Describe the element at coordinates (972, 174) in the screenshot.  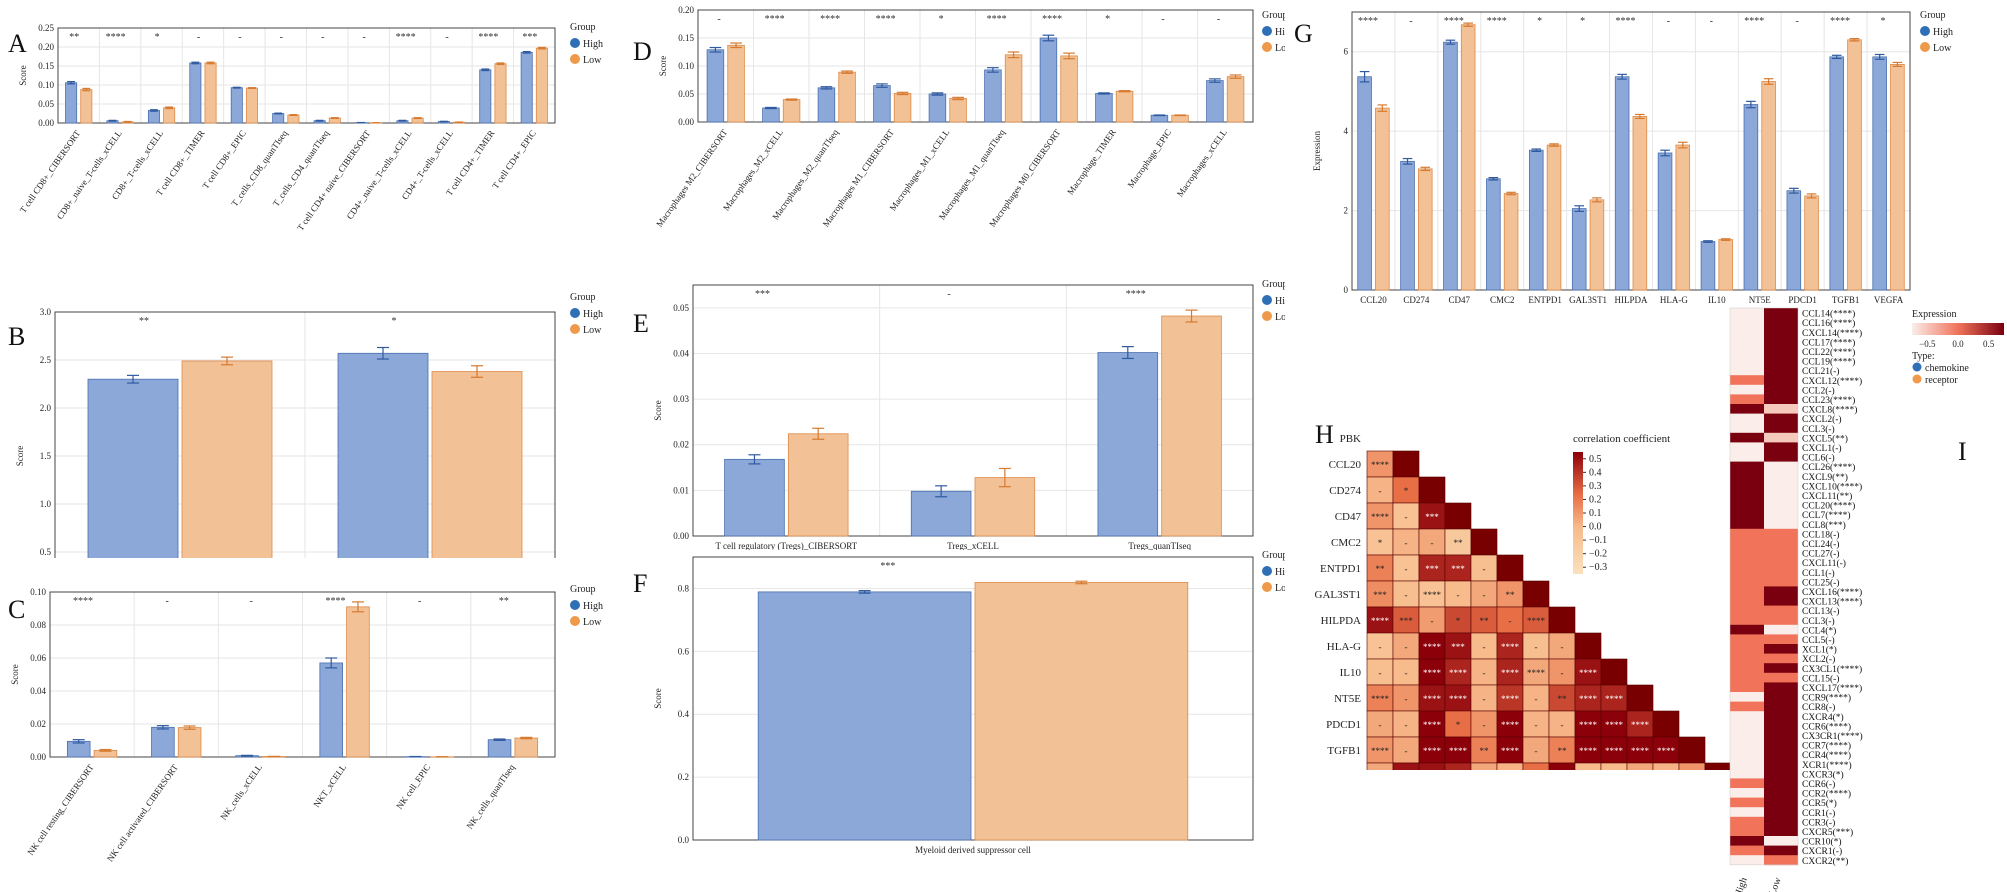
I see `x-tick-label: Macrophages_M1_quanTIseq` at that location.